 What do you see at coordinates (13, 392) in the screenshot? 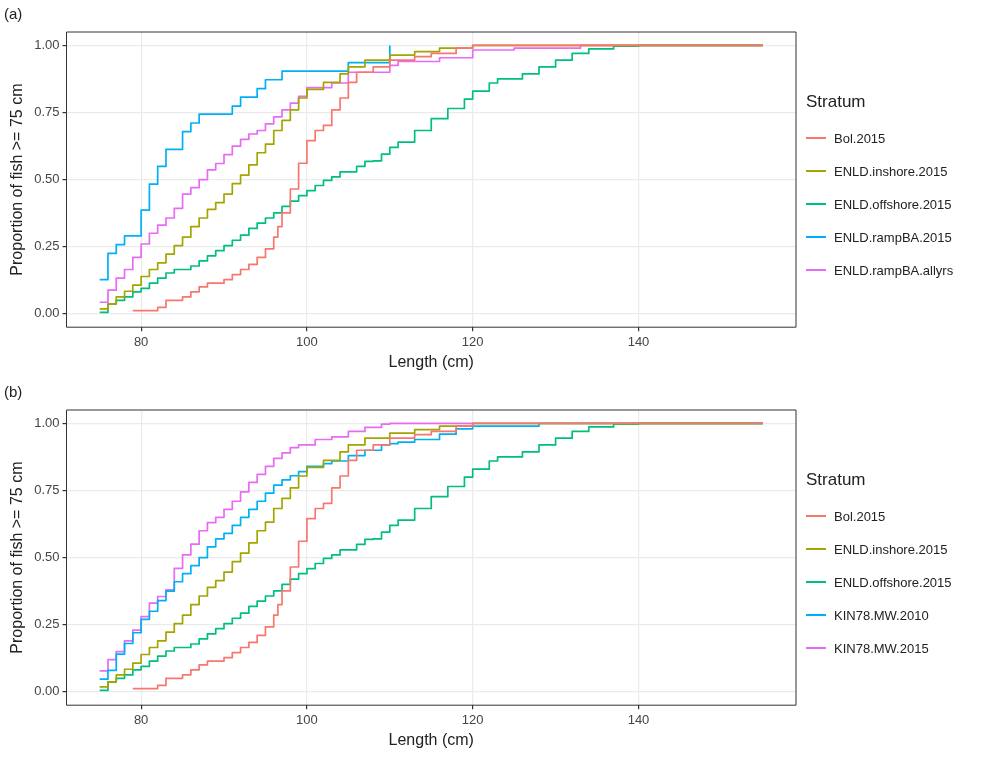
I see `chart-title: (b)` at bounding box center [13, 392].